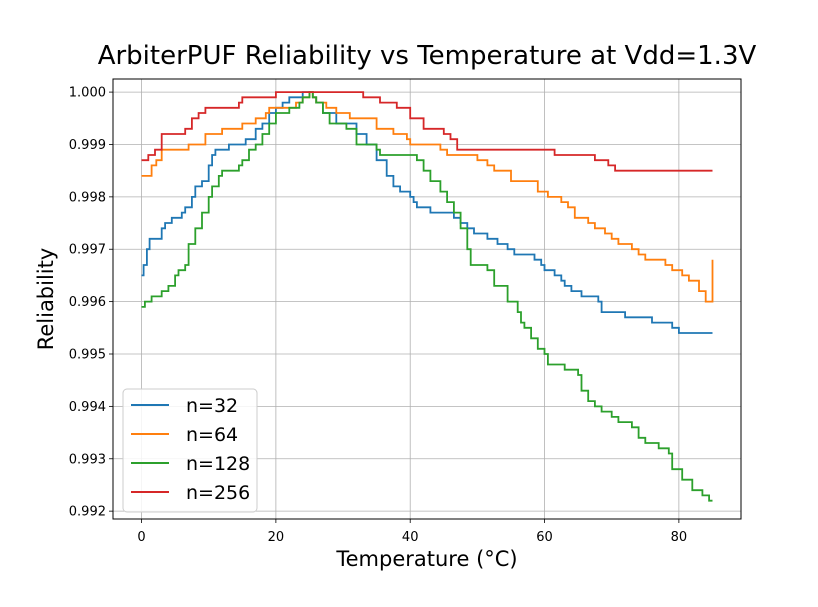  What do you see at coordinates (87, 145) in the screenshot?
I see `y-tick-label: 0.999` at bounding box center [87, 145].